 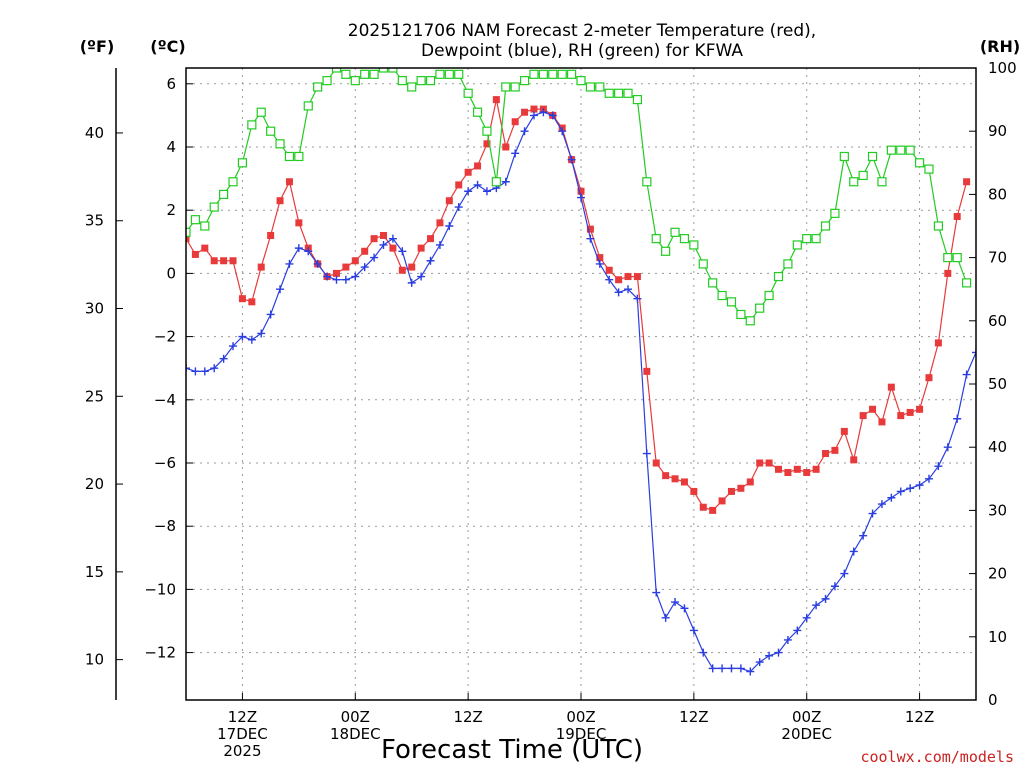 What do you see at coordinates (581, 734) in the screenshot?
I see `time-tick-label: 19DEC` at bounding box center [581, 734].